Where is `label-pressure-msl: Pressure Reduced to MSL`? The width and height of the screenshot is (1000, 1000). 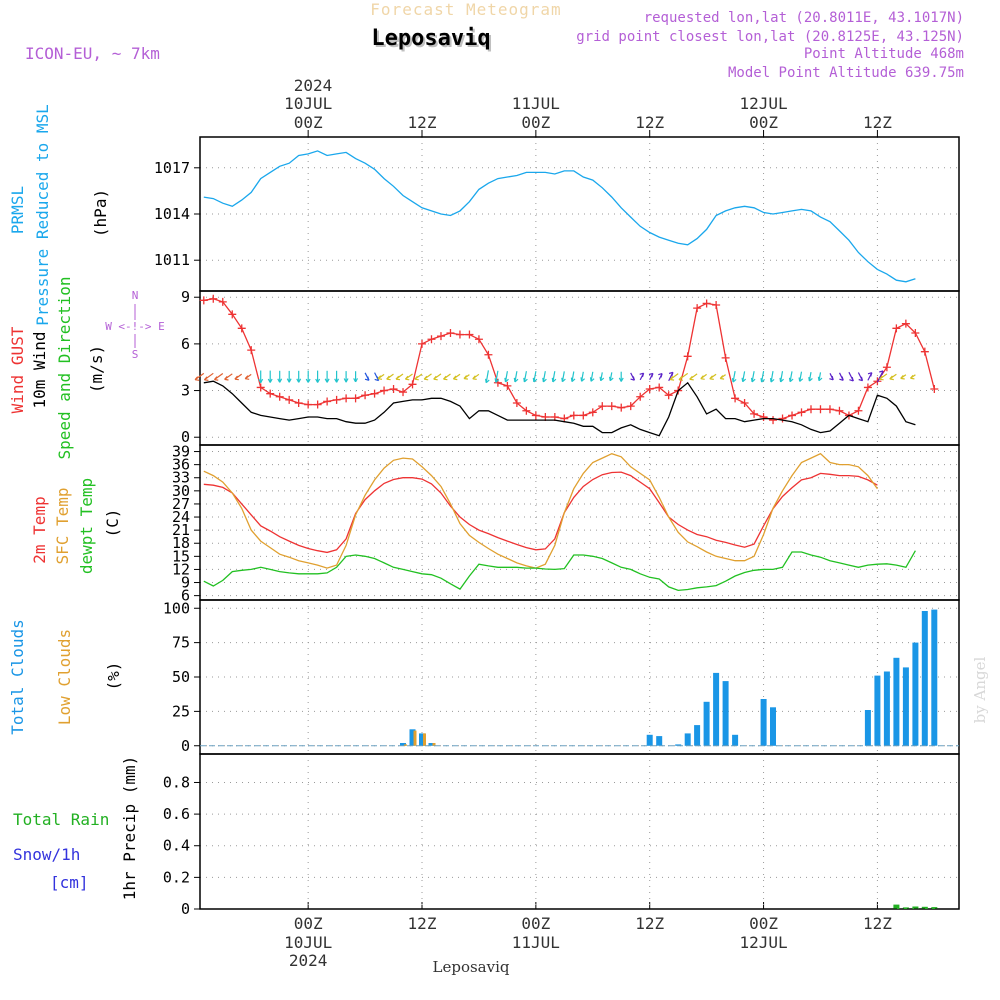
label-pressure-msl: Pressure Reduced to MSL is located at coordinates (42, 215).